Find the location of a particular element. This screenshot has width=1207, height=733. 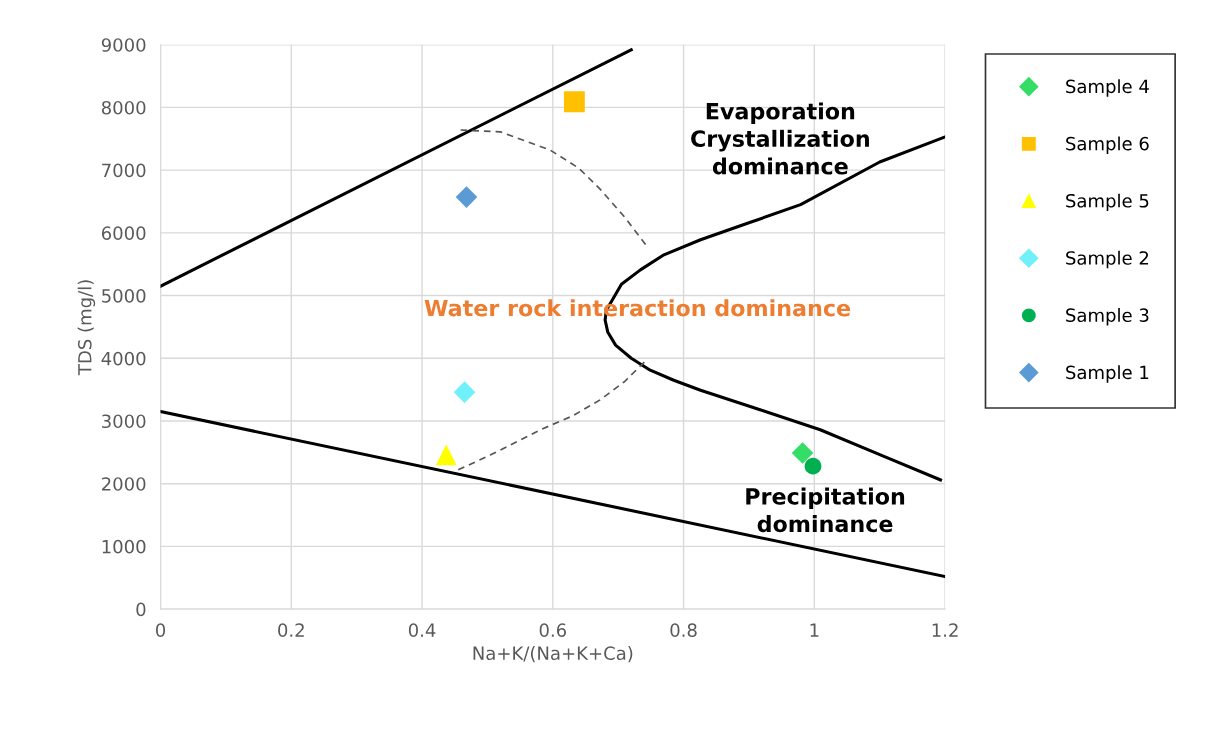

x-tick-label: 1 is located at coordinates (814, 630).